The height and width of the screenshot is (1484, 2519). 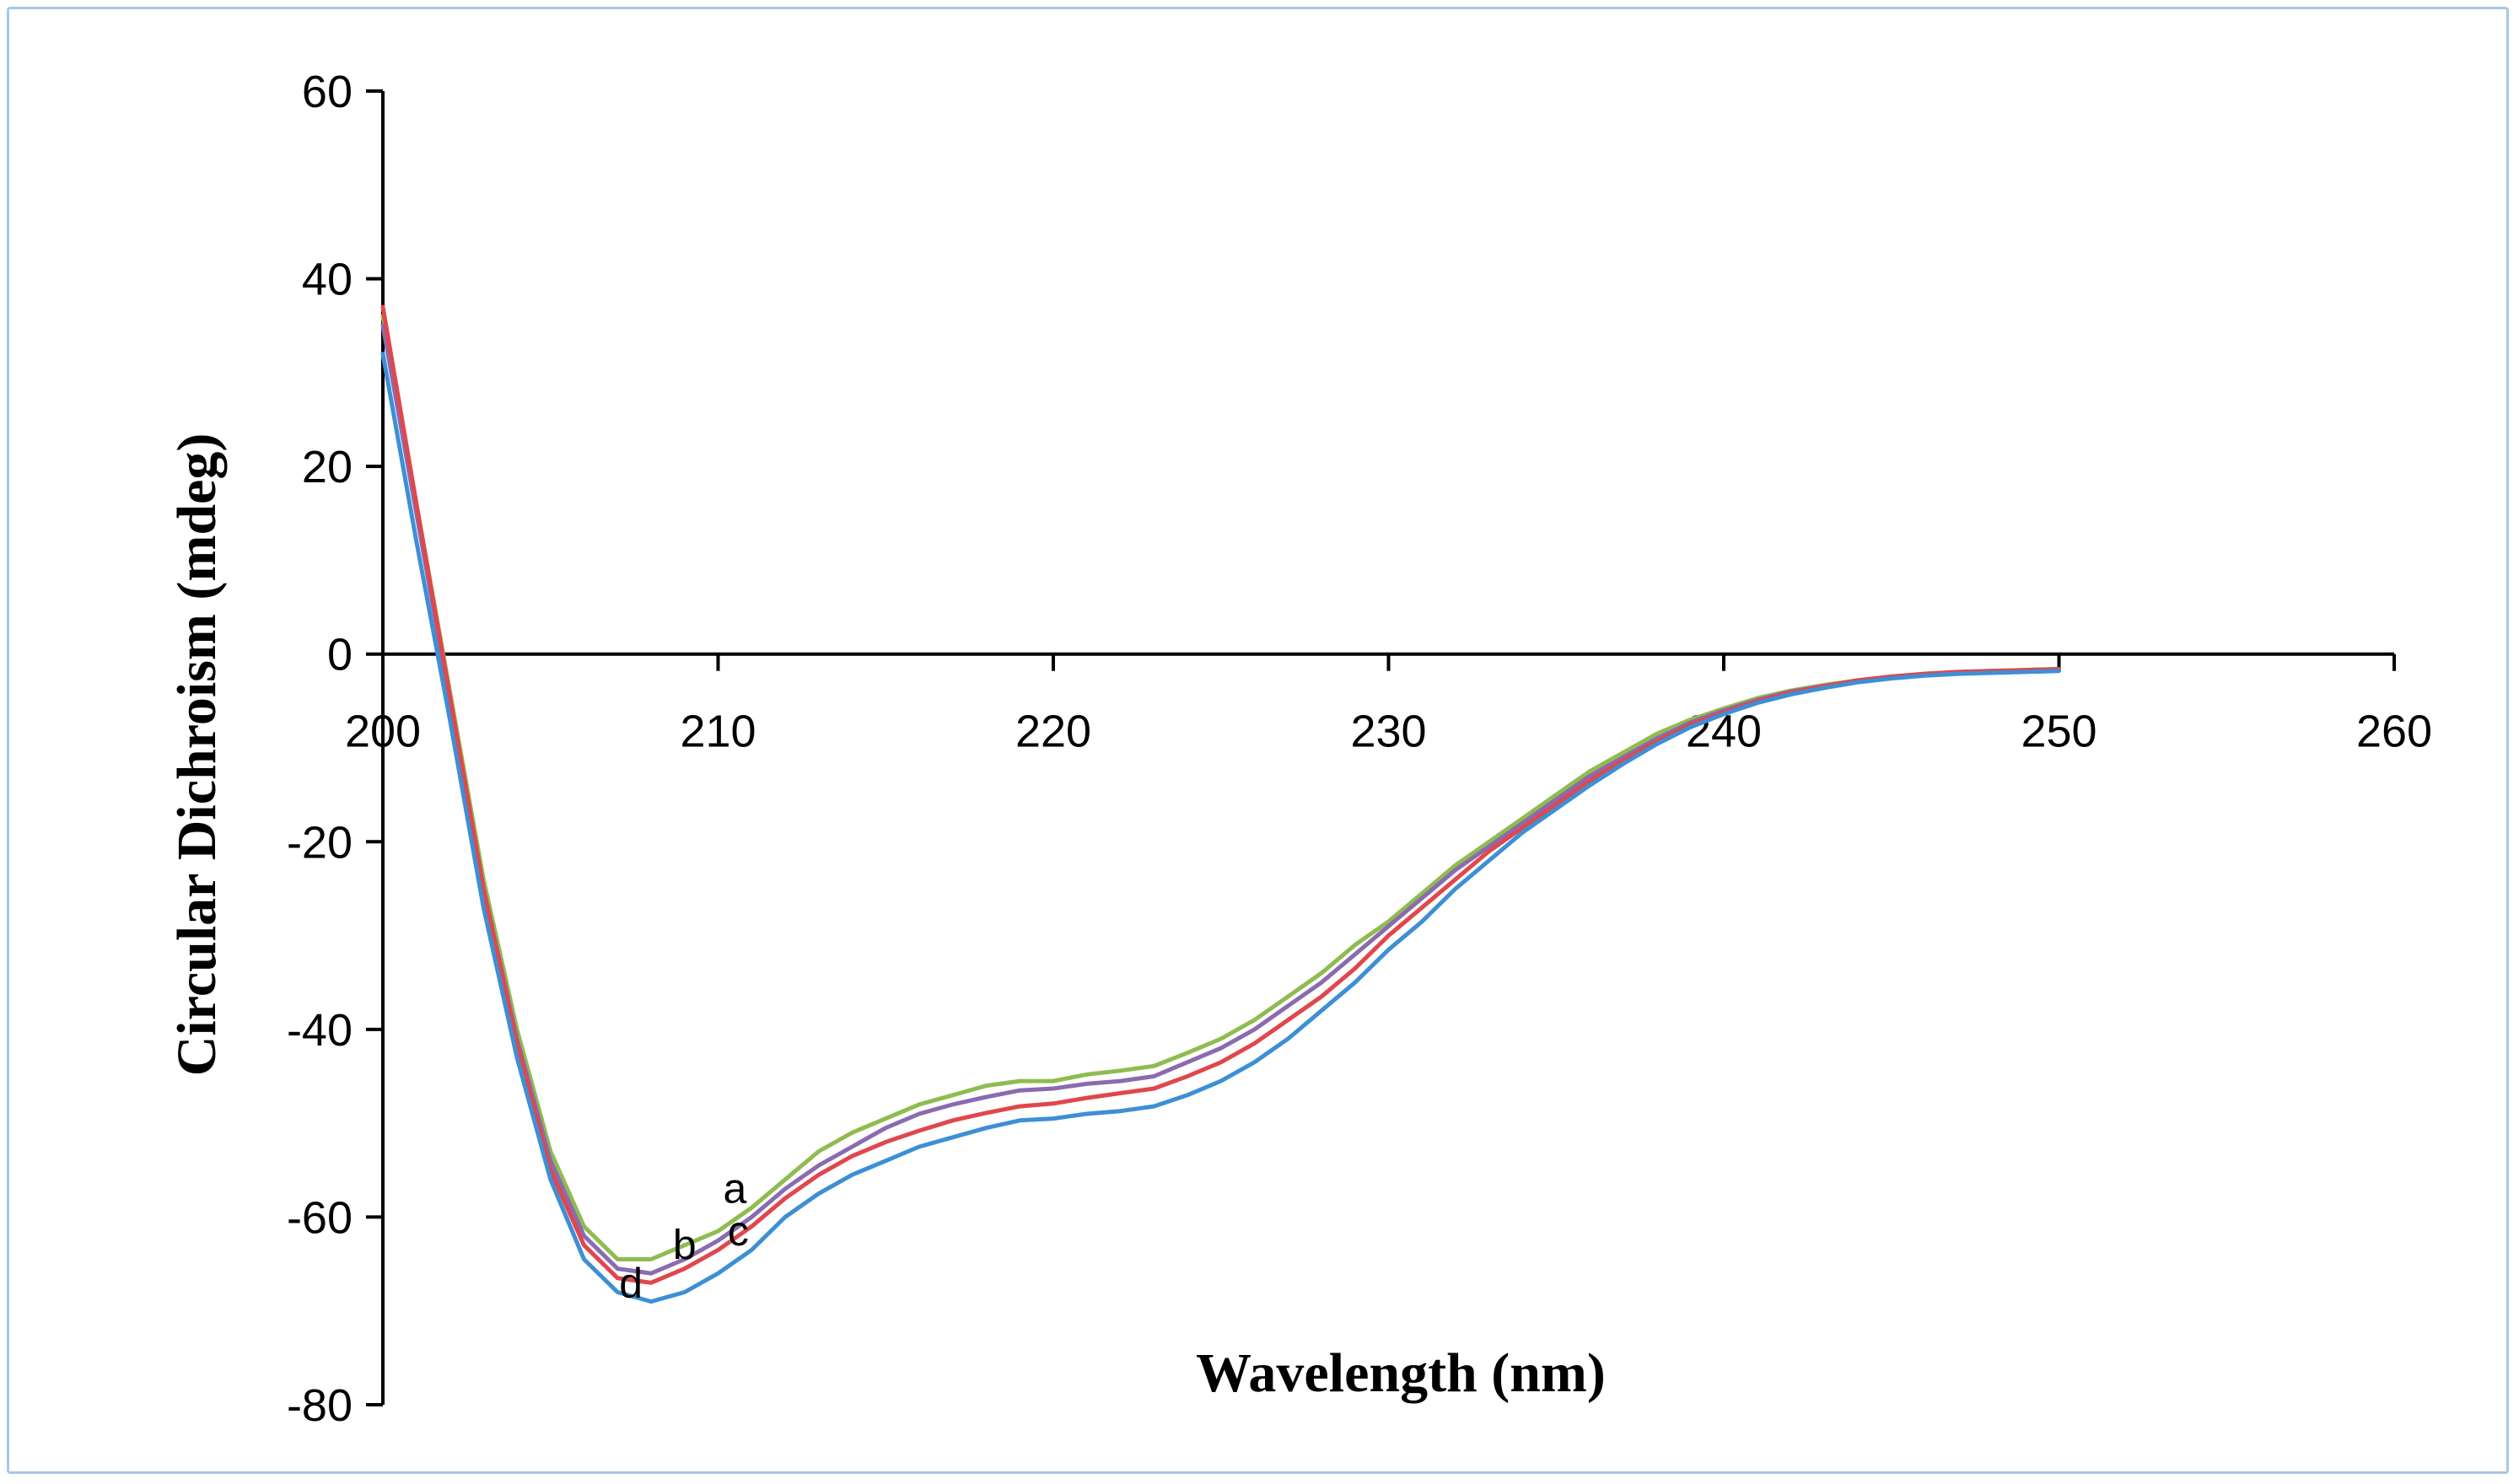 What do you see at coordinates (327, 467) in the screenshot?
I see `y-tick-label: 20` at bounding box center [327, 467].